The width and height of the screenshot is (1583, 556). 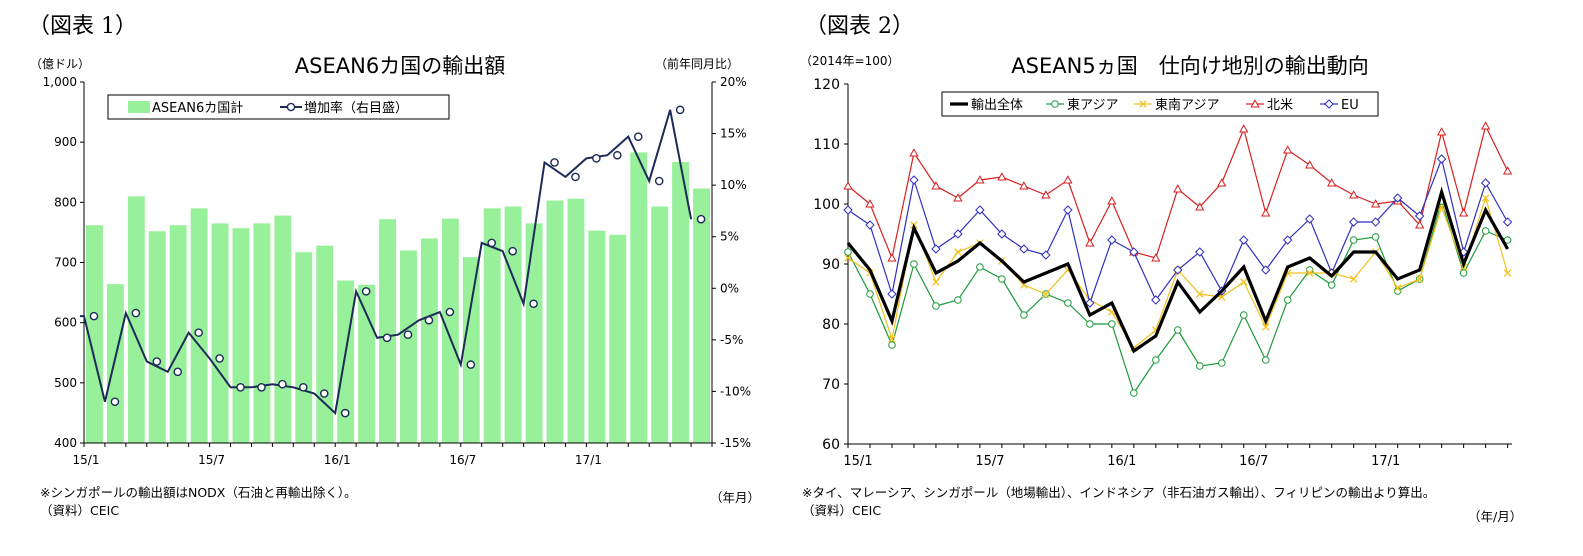 I want to click on y-tick-label-1-5: 900, so click(x=65, y=142).